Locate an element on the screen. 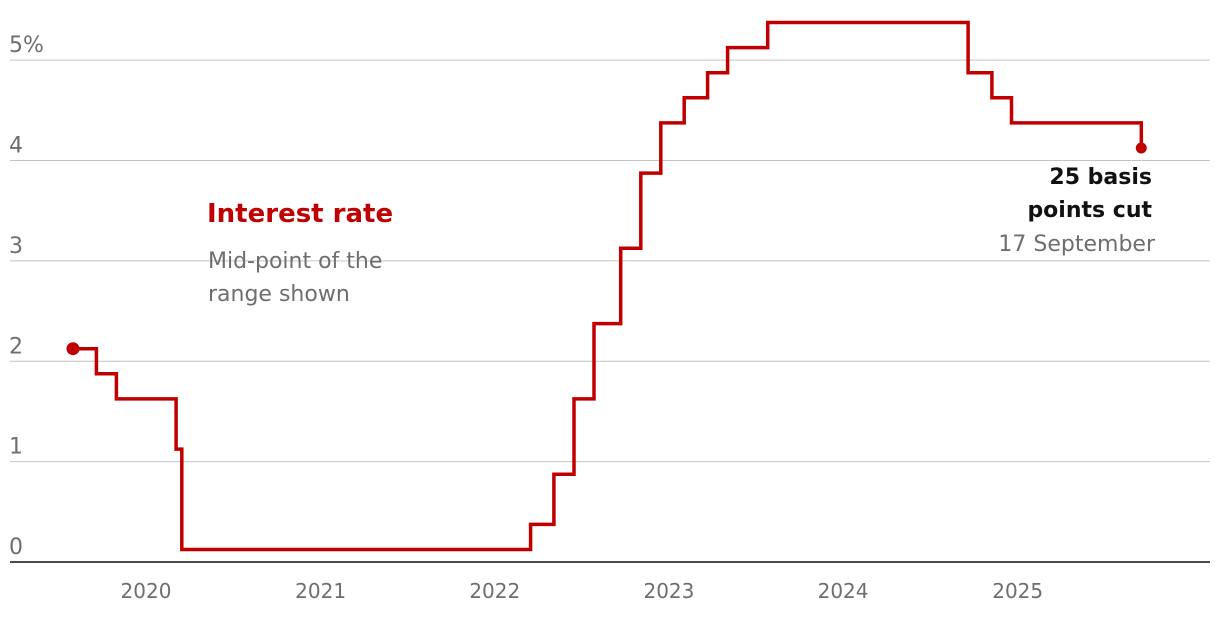  legend-title: Interest rate is located at coordinates (300, 214).